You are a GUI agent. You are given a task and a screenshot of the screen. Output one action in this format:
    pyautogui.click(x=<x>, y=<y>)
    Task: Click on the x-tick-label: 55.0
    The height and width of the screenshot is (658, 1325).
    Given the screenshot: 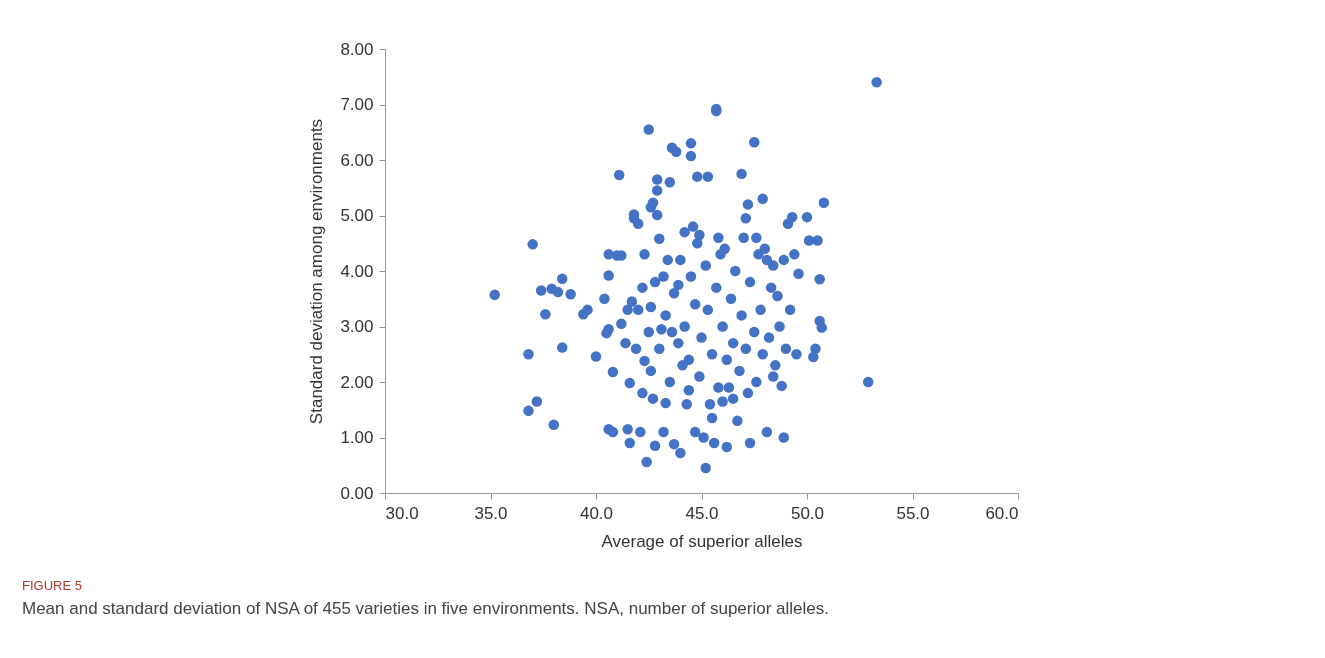 What is the action you would take?
    pyautogui.click(x=913, y=513)
    